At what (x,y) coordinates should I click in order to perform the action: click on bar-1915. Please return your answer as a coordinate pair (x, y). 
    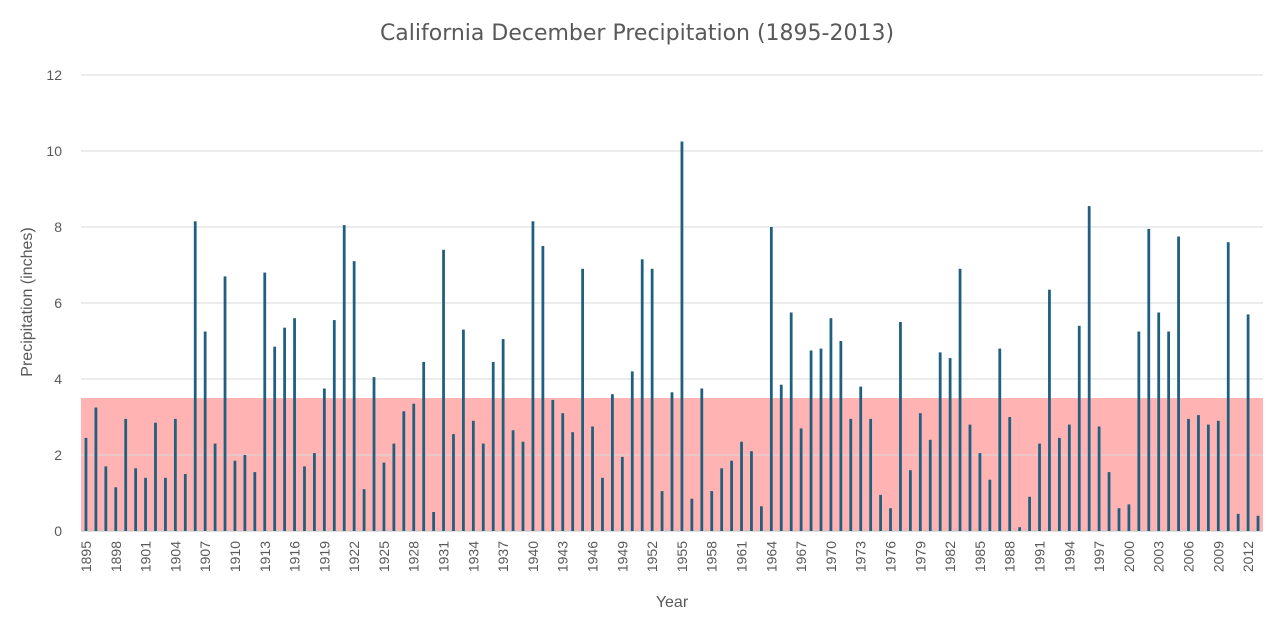
    Looking at the image, I should click on (285, 429).